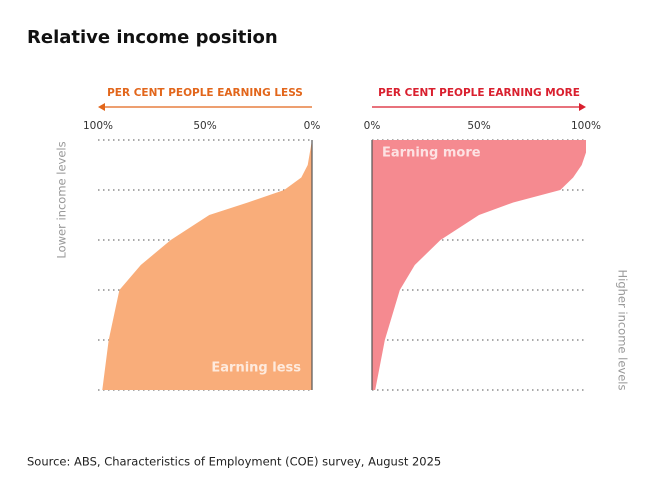 This screenshot has width=666, height=504. I want to click on series-label: Earning more, so click(431, 153).